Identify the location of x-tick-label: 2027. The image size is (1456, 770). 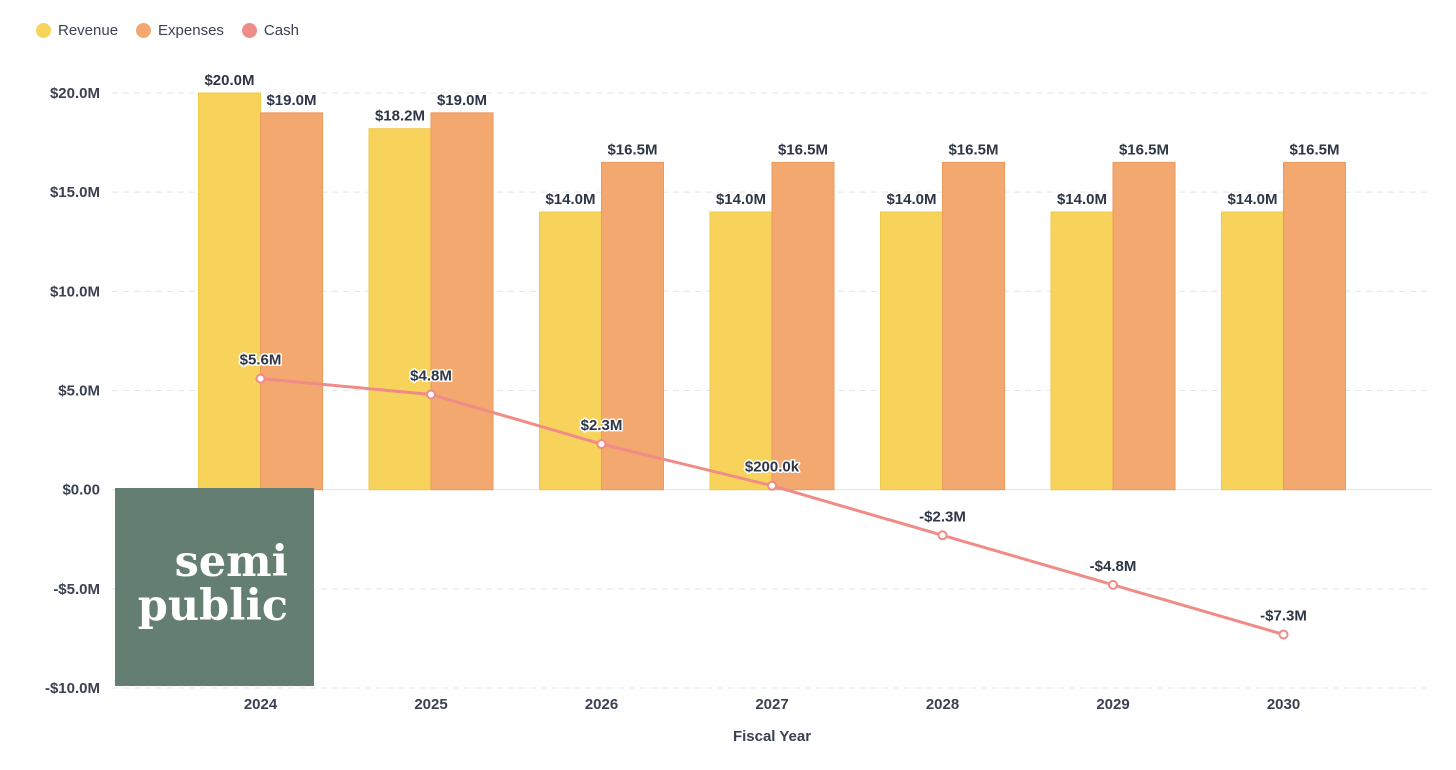
(771, 704).